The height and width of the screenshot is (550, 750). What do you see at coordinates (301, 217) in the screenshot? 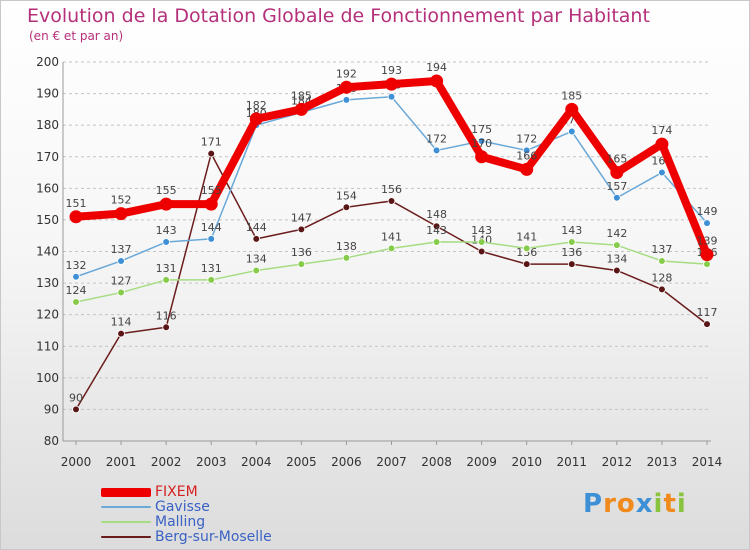
I see `data-label-berg-sur-moselle: 147` at bounding box center [301, 217].